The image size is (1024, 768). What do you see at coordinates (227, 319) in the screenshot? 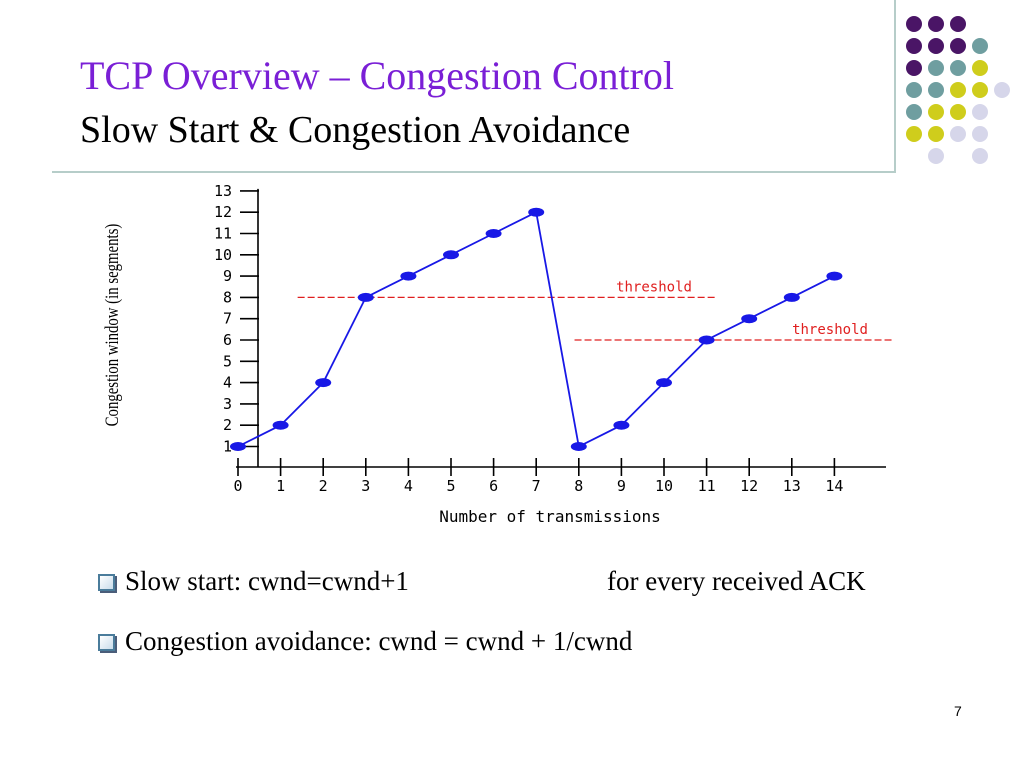
I see `y-tick-label: 7` at bounding box center [227, 319].